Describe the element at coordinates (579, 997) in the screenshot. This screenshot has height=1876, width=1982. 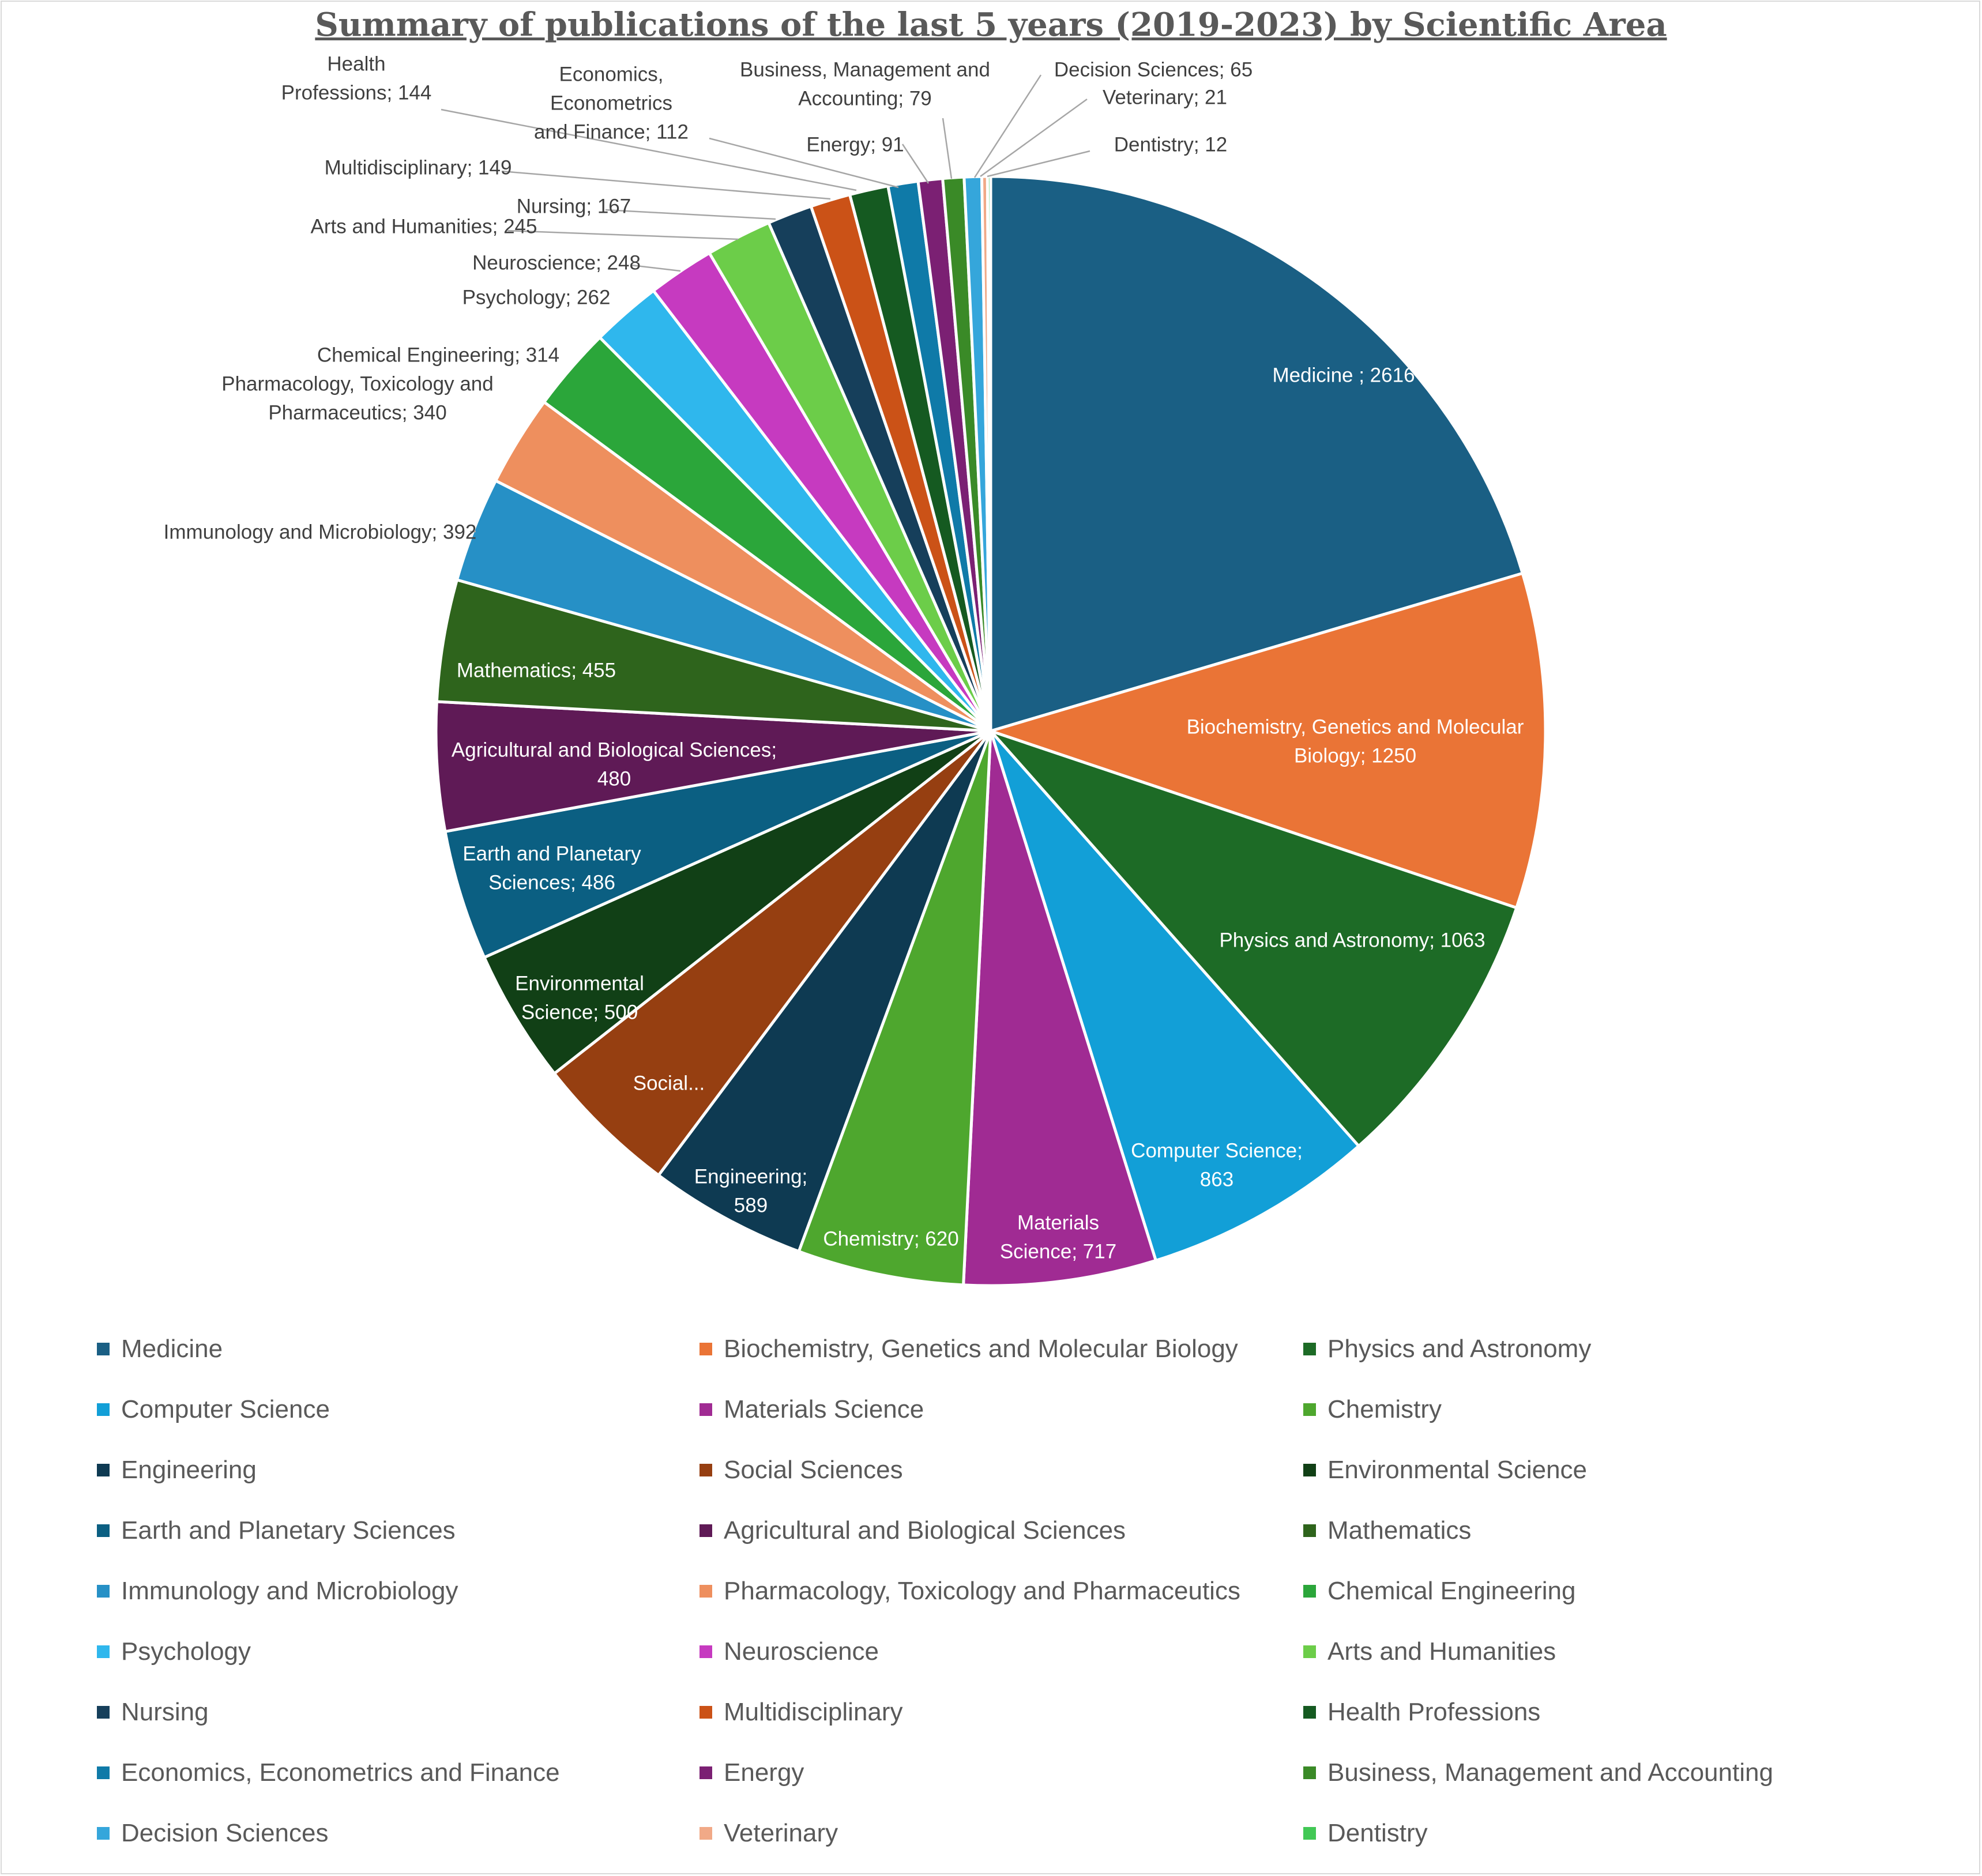
I see `slice-label: Environmental Science; 500` at that location.